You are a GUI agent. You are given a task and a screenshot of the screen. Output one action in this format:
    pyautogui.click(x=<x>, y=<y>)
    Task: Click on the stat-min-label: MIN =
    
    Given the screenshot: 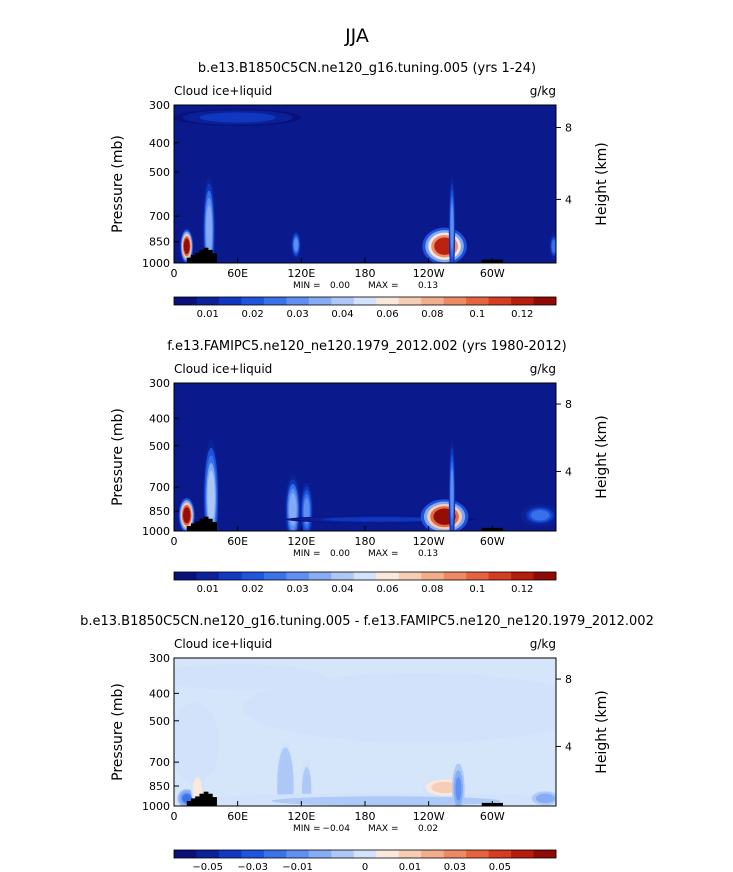 What is the action you would take?
    pyautogui.click(x=307, y=286)
    